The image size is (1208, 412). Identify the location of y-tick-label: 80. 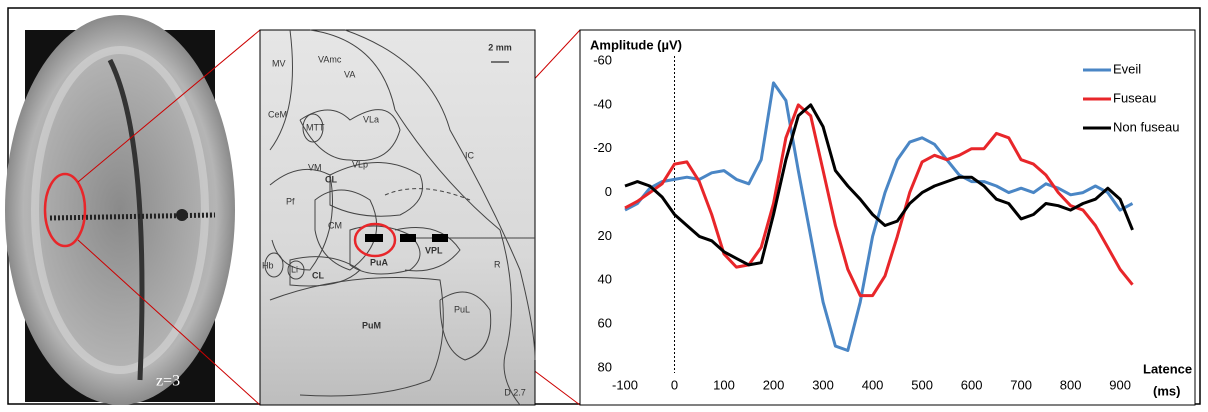
(605, 366).